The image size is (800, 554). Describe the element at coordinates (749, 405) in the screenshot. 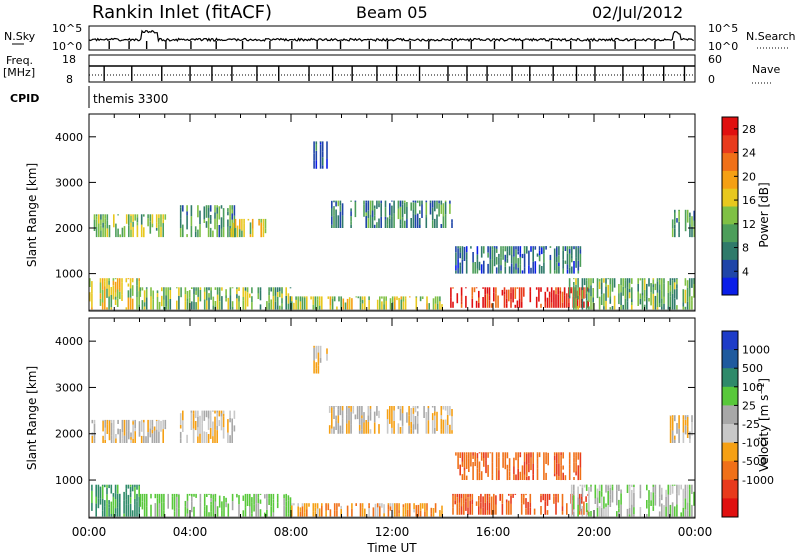

I see `colorbar-tick-label: 25` at that location.